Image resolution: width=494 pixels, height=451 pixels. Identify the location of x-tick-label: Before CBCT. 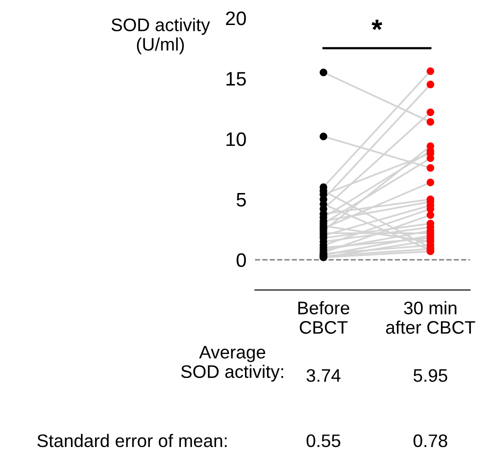
(324, 317).